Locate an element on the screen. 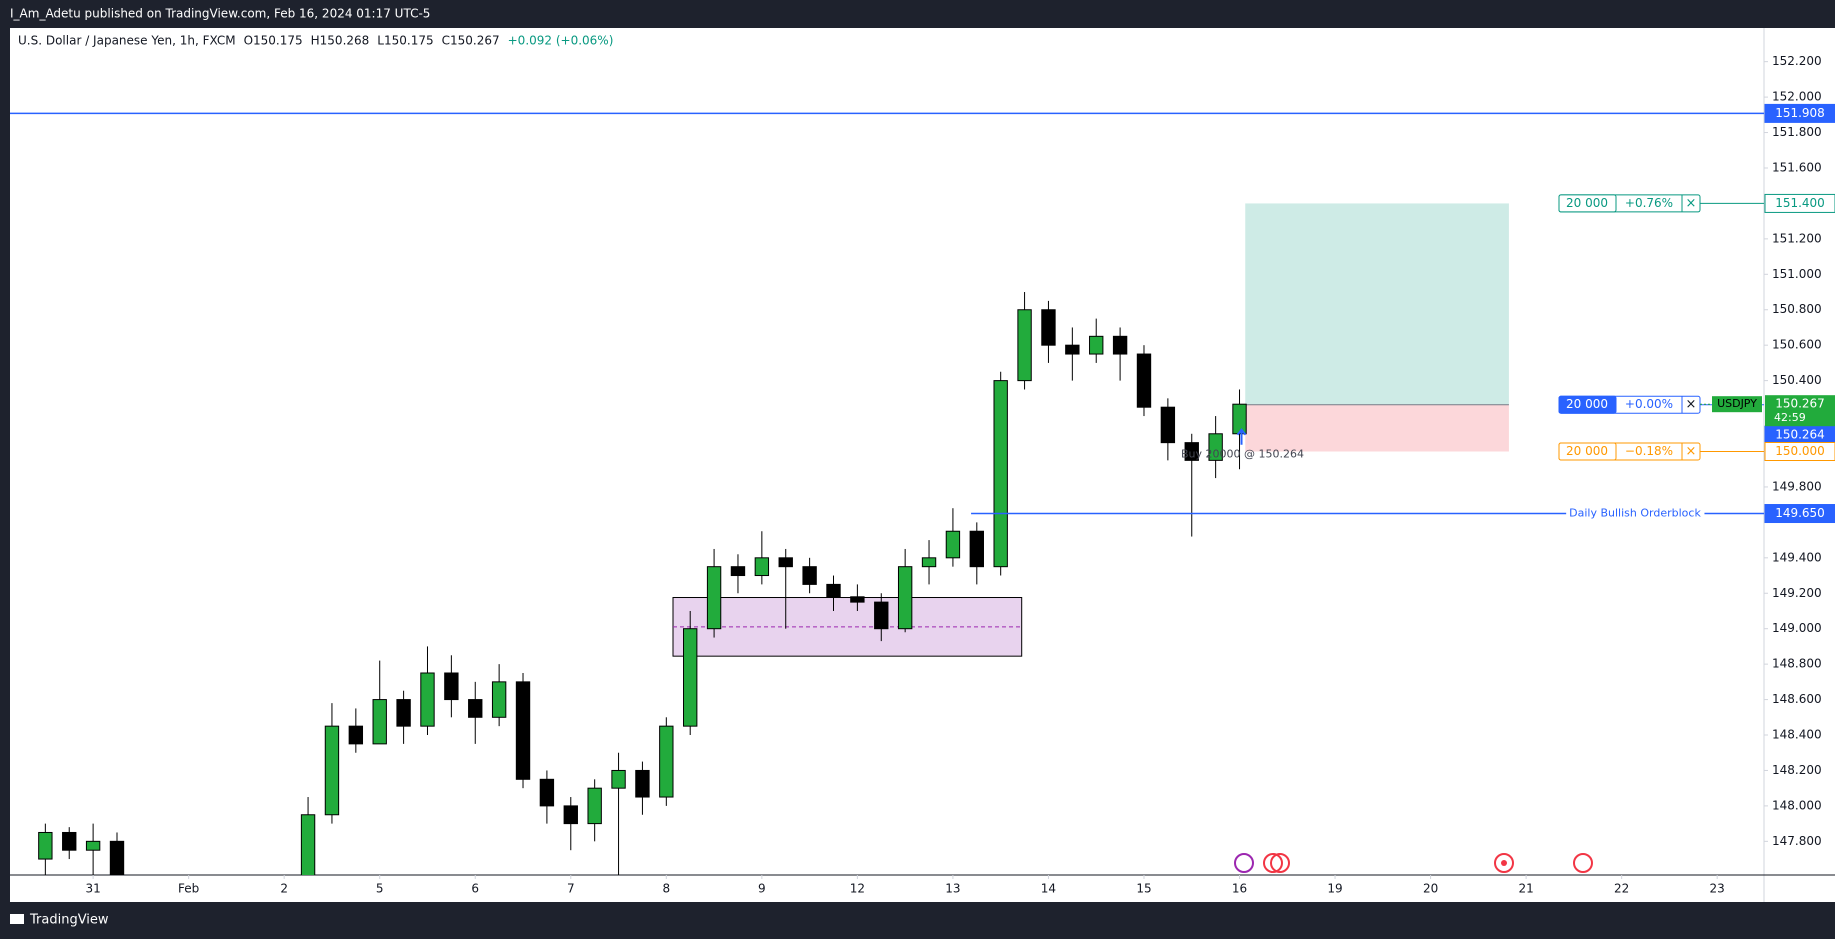 The width and height of the screenshot is (1835, 939). y-tick-label: 151.000 is located at coordinates (1797, 274).